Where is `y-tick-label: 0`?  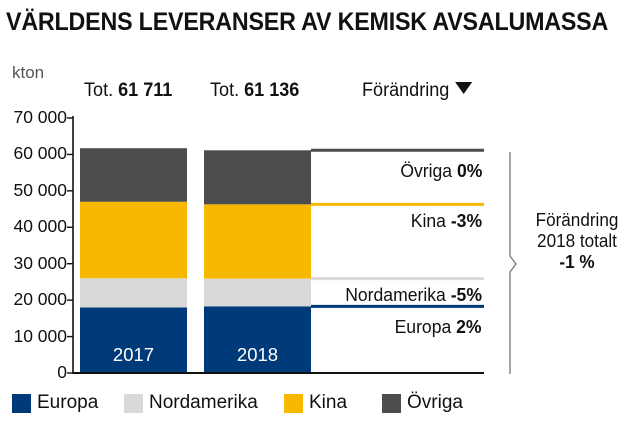 y-tick-label: 0 is located at coordinates (62, 372).